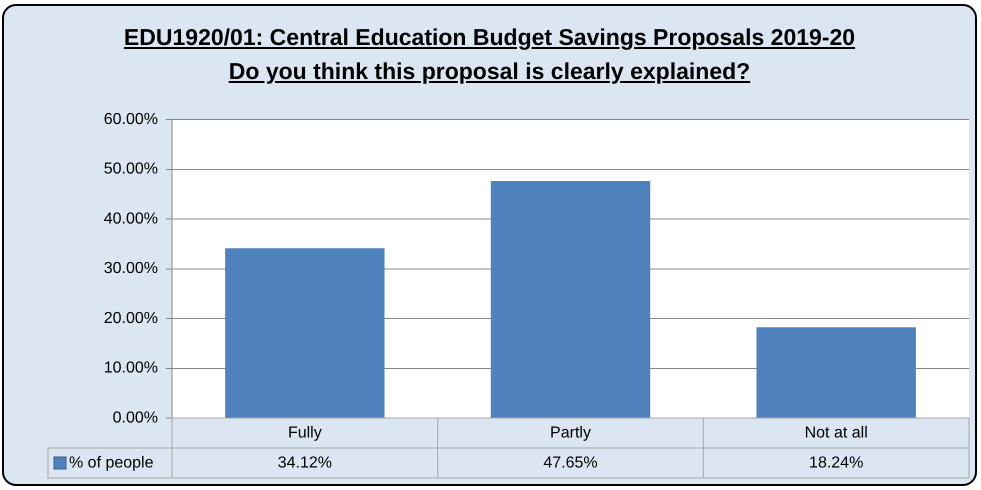 This screenshot has width=981, height=490. Describe the element at coordinates (131, 169) in the screenshot. I see `y-tick-label: 50.00%` at that location.